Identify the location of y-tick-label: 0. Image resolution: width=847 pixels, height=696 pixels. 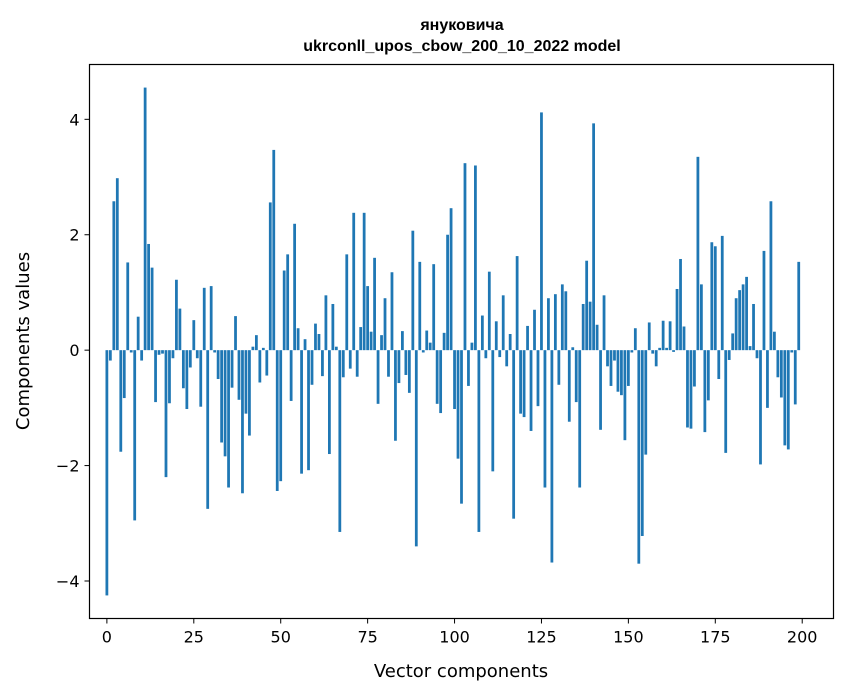
(74, 350).